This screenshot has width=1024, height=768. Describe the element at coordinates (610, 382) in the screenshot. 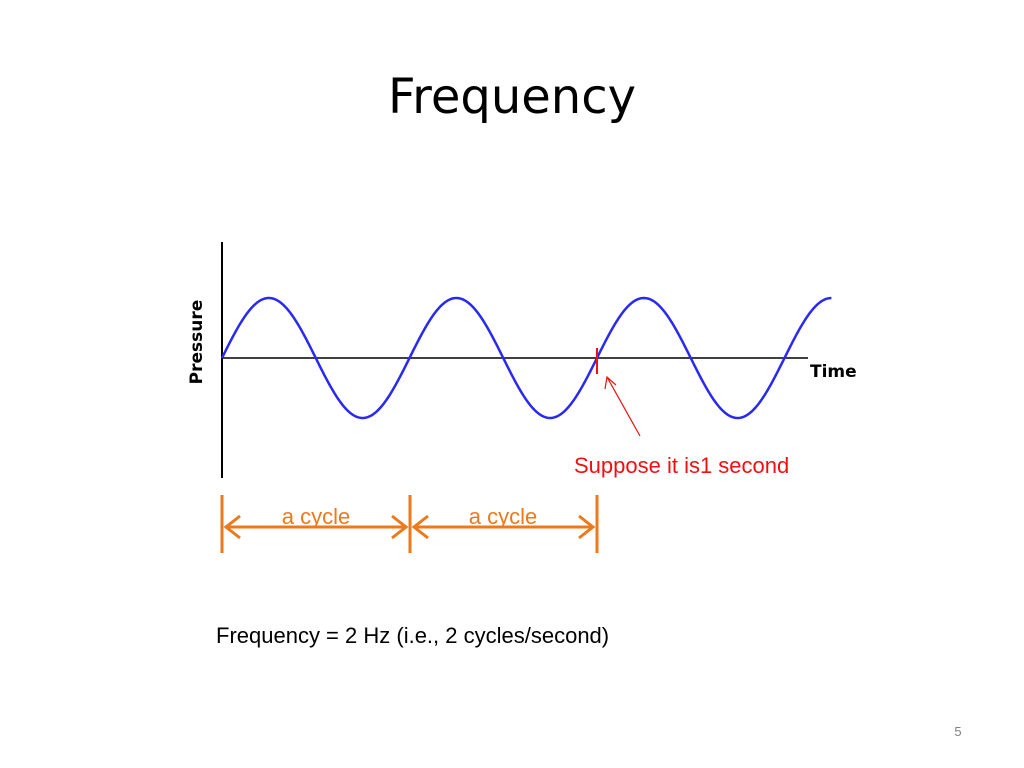

I see `marker-arrow-head` at that location.